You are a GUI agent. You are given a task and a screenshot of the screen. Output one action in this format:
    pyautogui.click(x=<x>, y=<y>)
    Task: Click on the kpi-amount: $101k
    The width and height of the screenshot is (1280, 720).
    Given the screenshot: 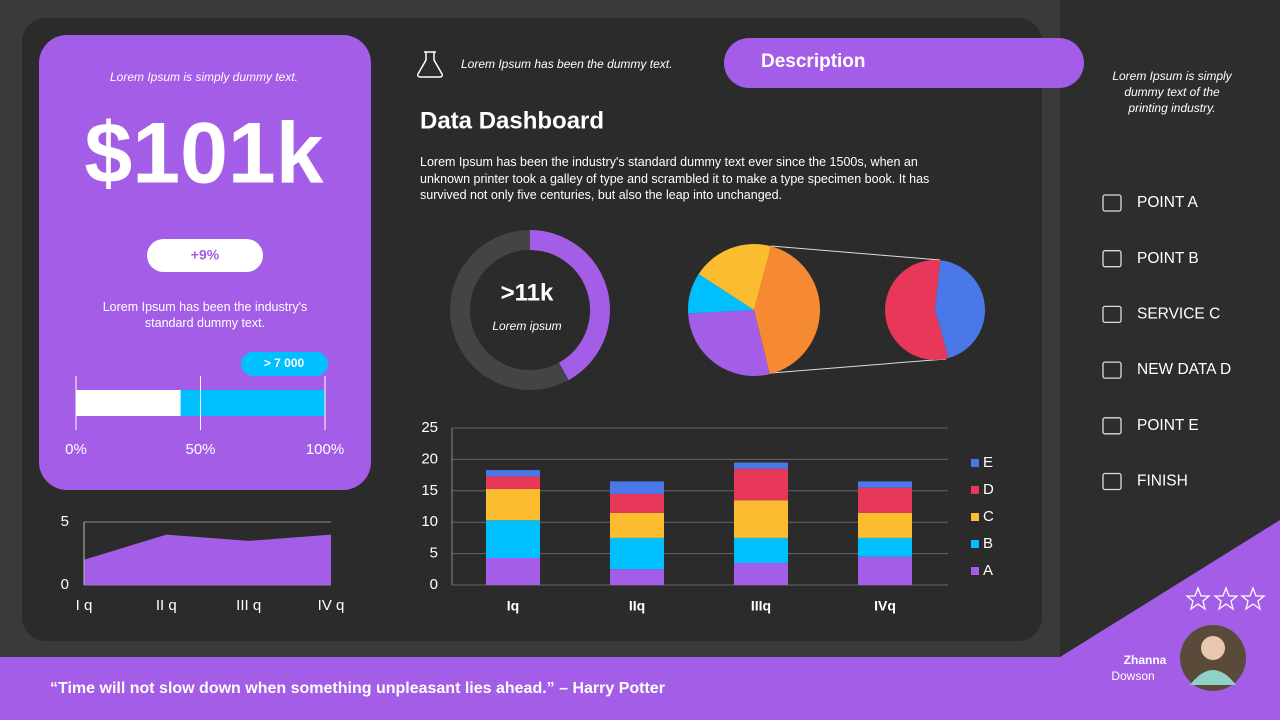 What is the action you would take?
    pyautogui.click(x=203, y=154)
    